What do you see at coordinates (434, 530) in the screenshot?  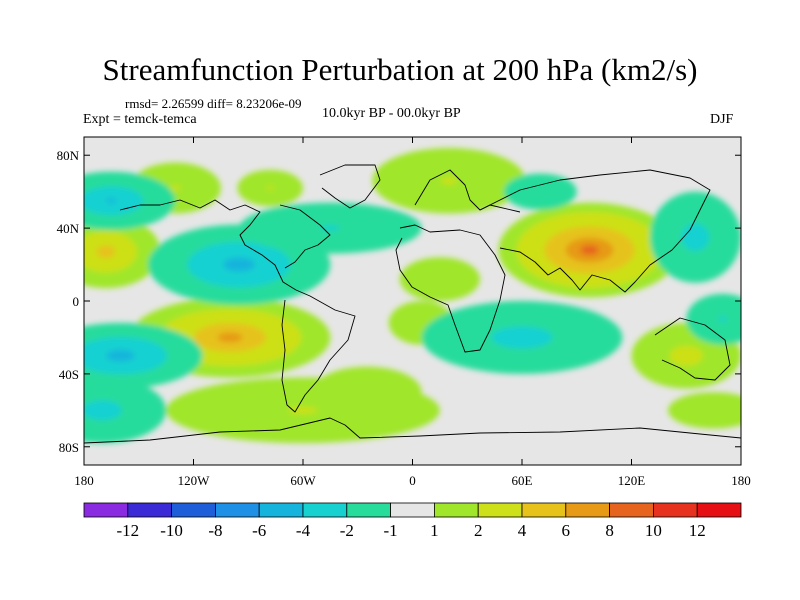 I see `colorbar-label: 1` at bounding box center [434, 530].